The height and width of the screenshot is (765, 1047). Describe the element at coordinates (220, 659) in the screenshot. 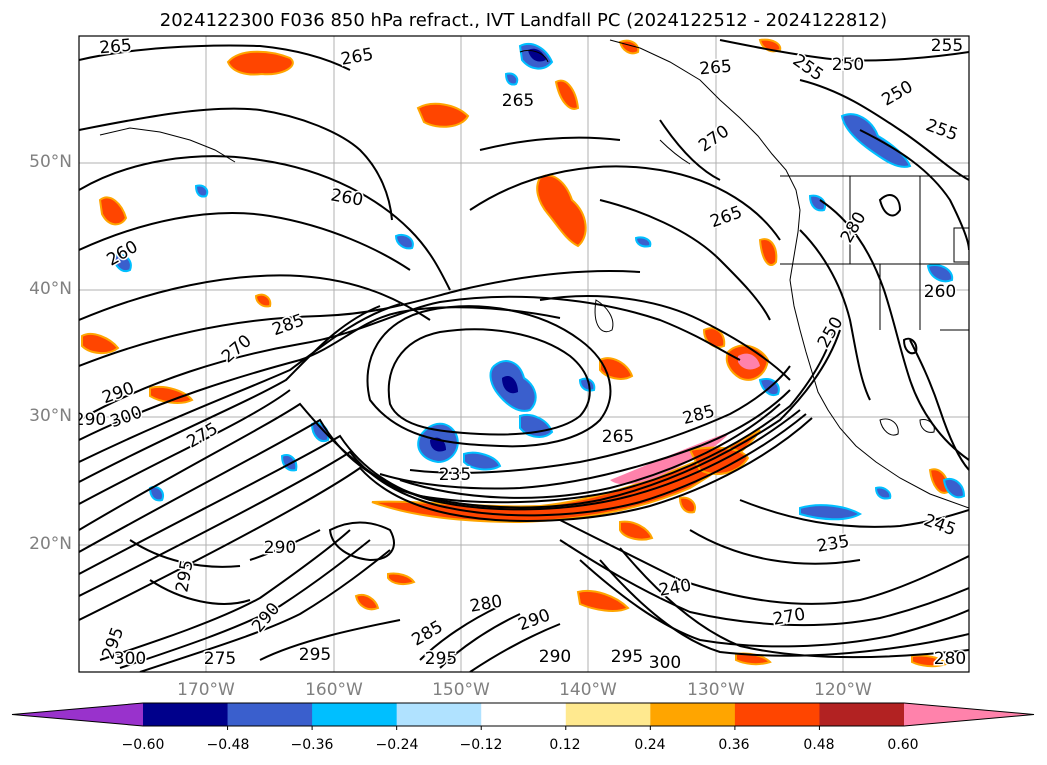

I see `contour-label: 275` at that location.